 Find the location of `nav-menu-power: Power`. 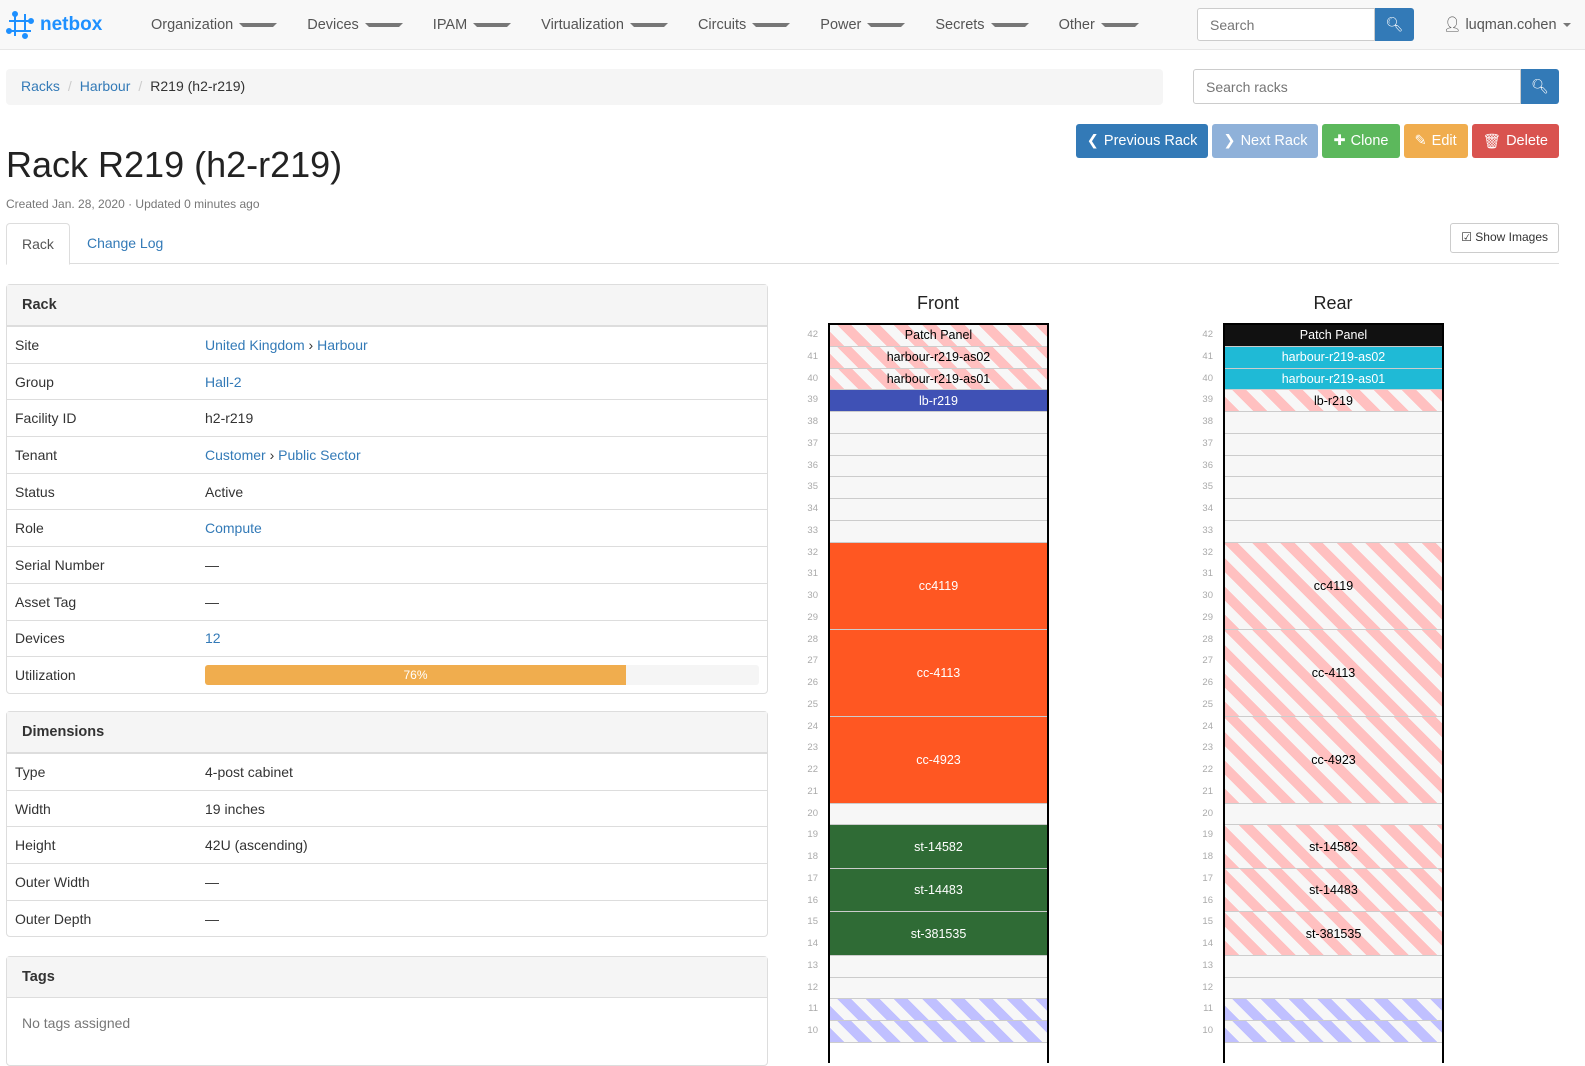

nav-menu-power: Power is located at coordinates (862, 25).